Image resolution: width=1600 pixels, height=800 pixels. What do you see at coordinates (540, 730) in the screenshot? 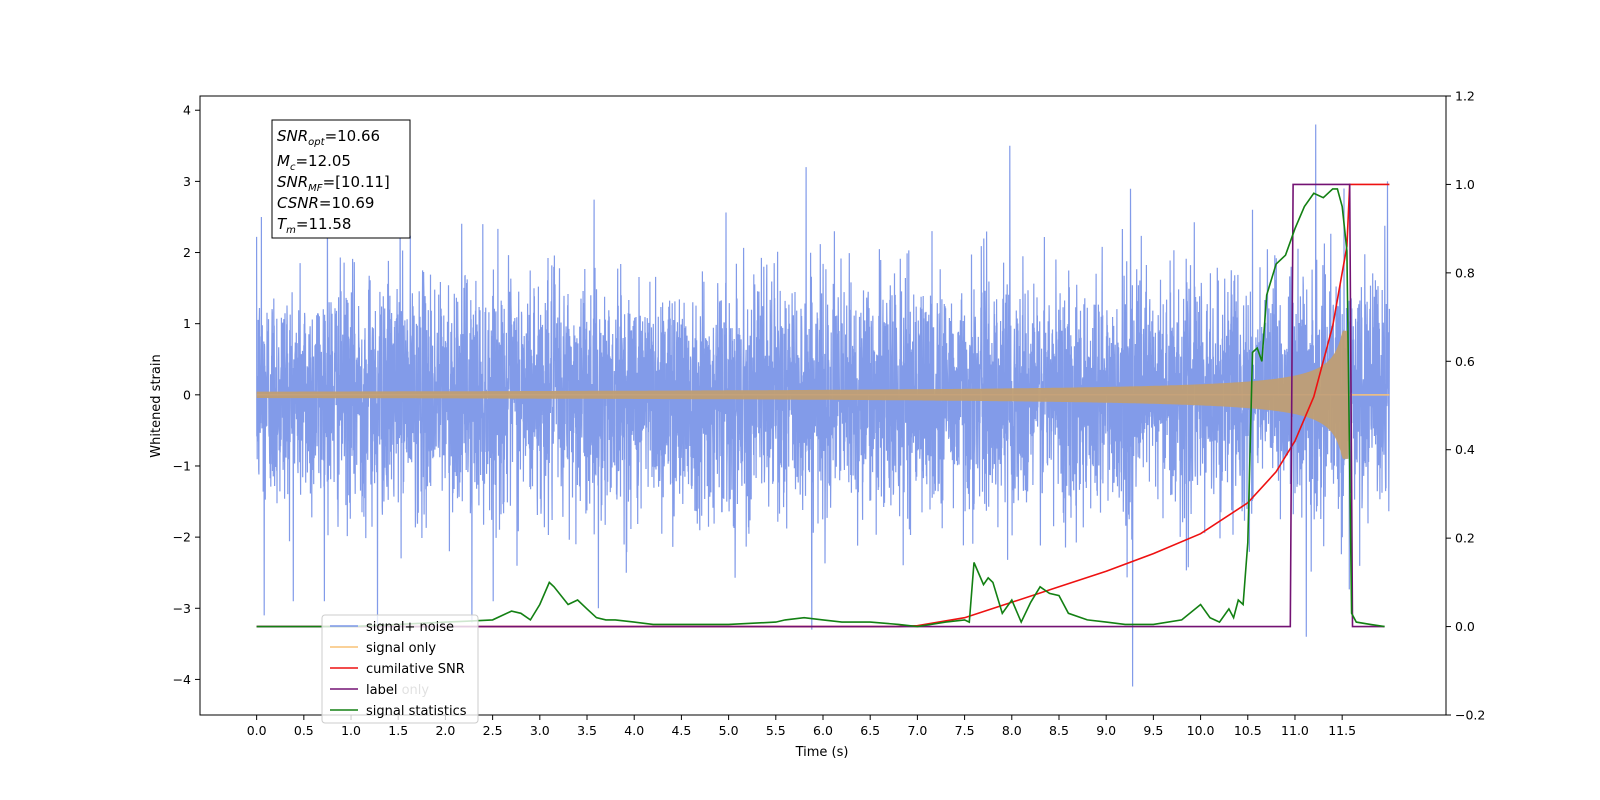
I see `x-tick-label: 3.0` at bounding box center [540, 730].